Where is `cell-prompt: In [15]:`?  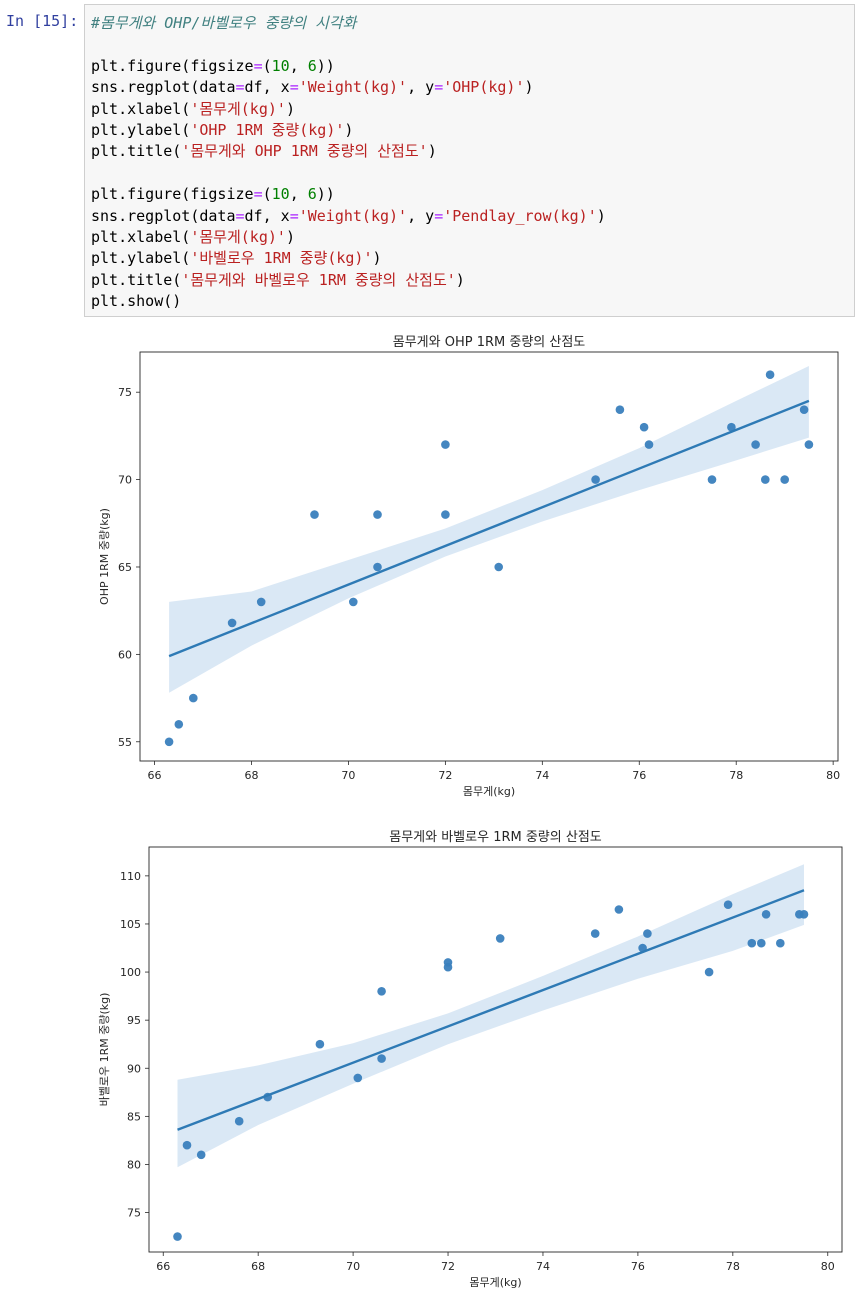 cell-prompt: In [15]: is located at coordinates (42, 21).